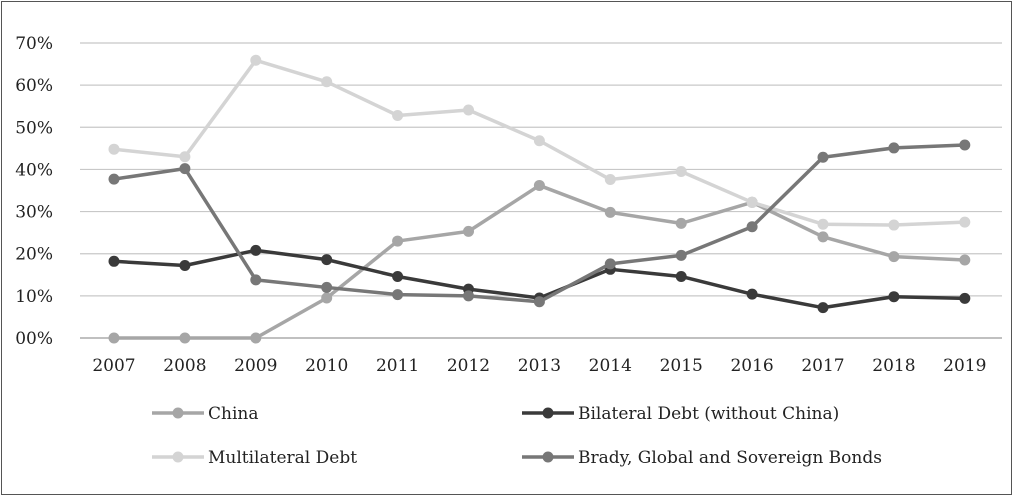 The image size is (1015, 498). Describe the element at coordinates (964, 366) in the screenshot. I see `x-tick-label: 2019` at that location.